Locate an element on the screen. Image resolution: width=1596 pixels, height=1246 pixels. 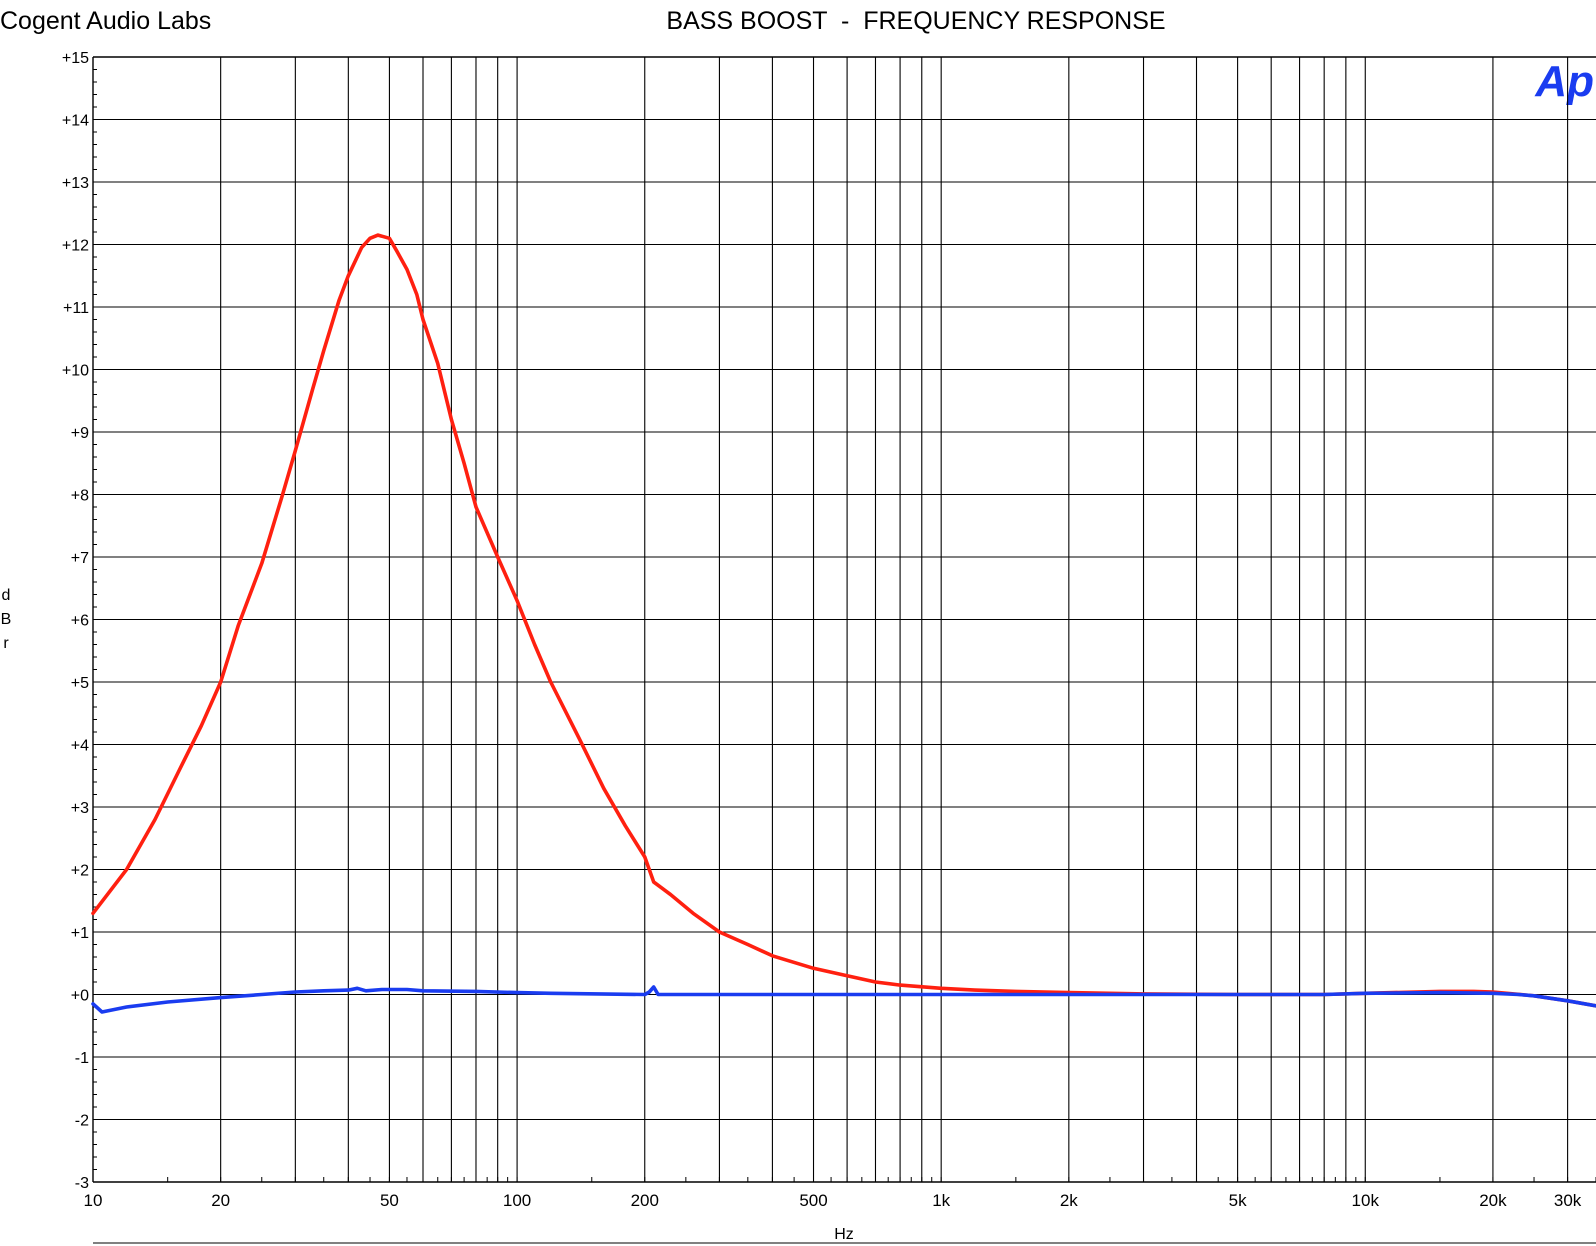
y-tick-label: -3 is located at coordinates (82, 1183).